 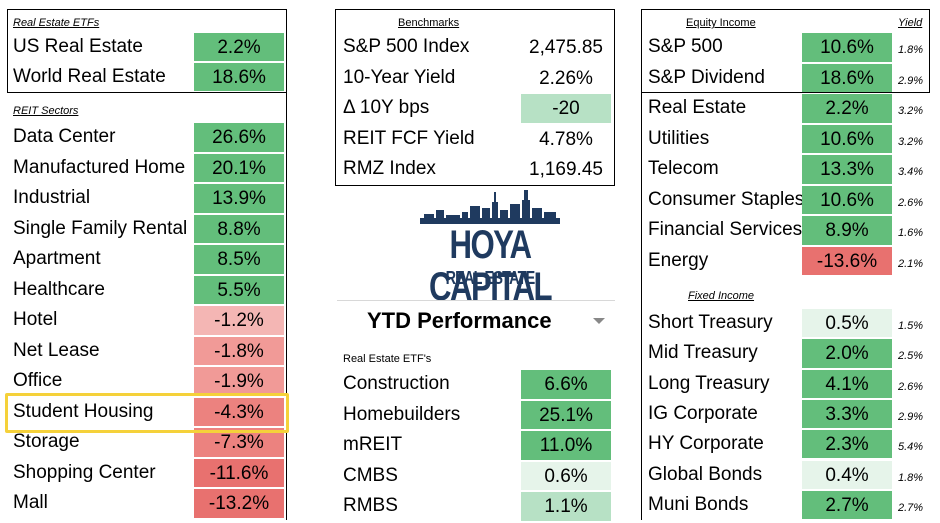 I want to click on sector-row-label: Manufactured Home, so click(x=99, y=167).